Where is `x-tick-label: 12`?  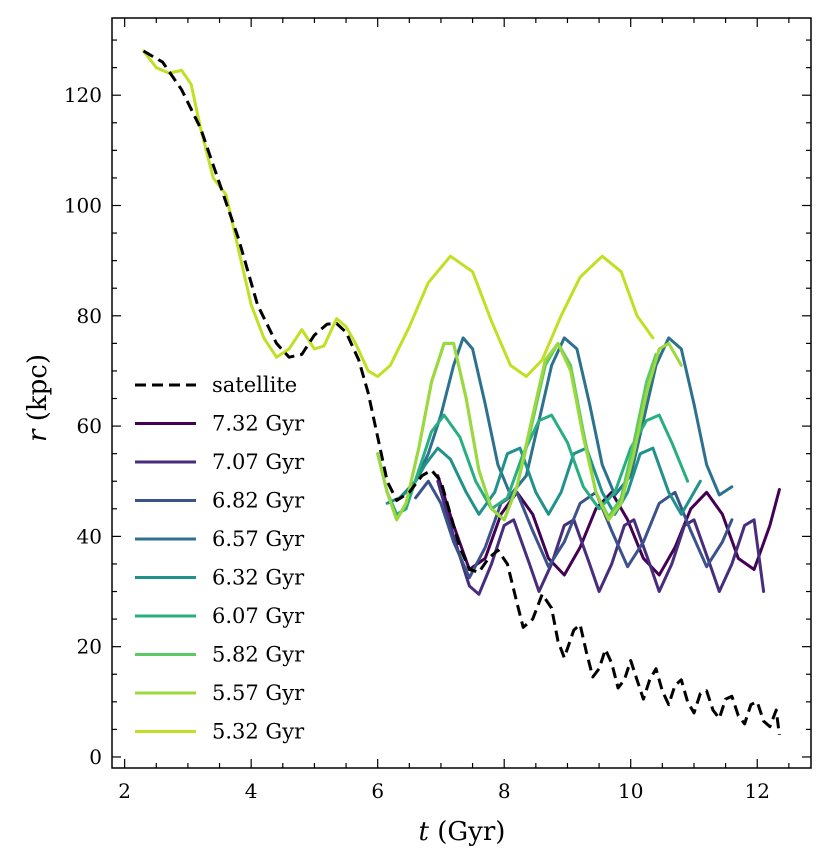 x-tick-label: 12 is located at coordinates (757, 791).